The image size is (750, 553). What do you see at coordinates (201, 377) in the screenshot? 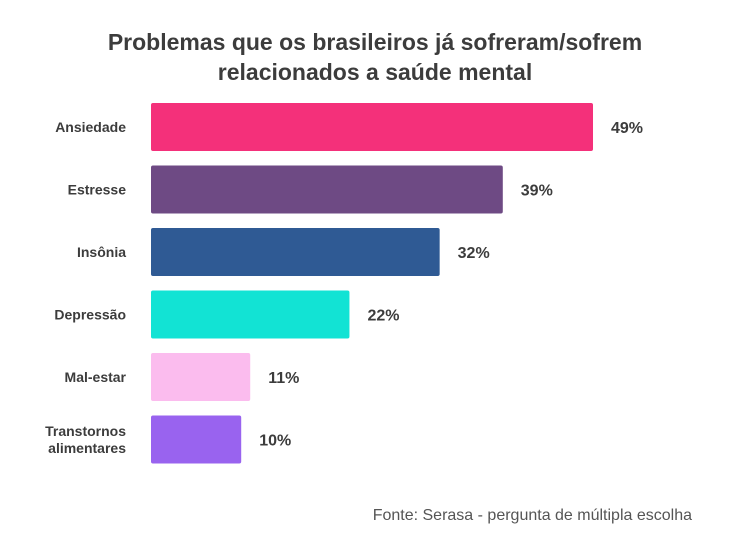
I see `bar-mal-estar` at bounding box center [201, 377].